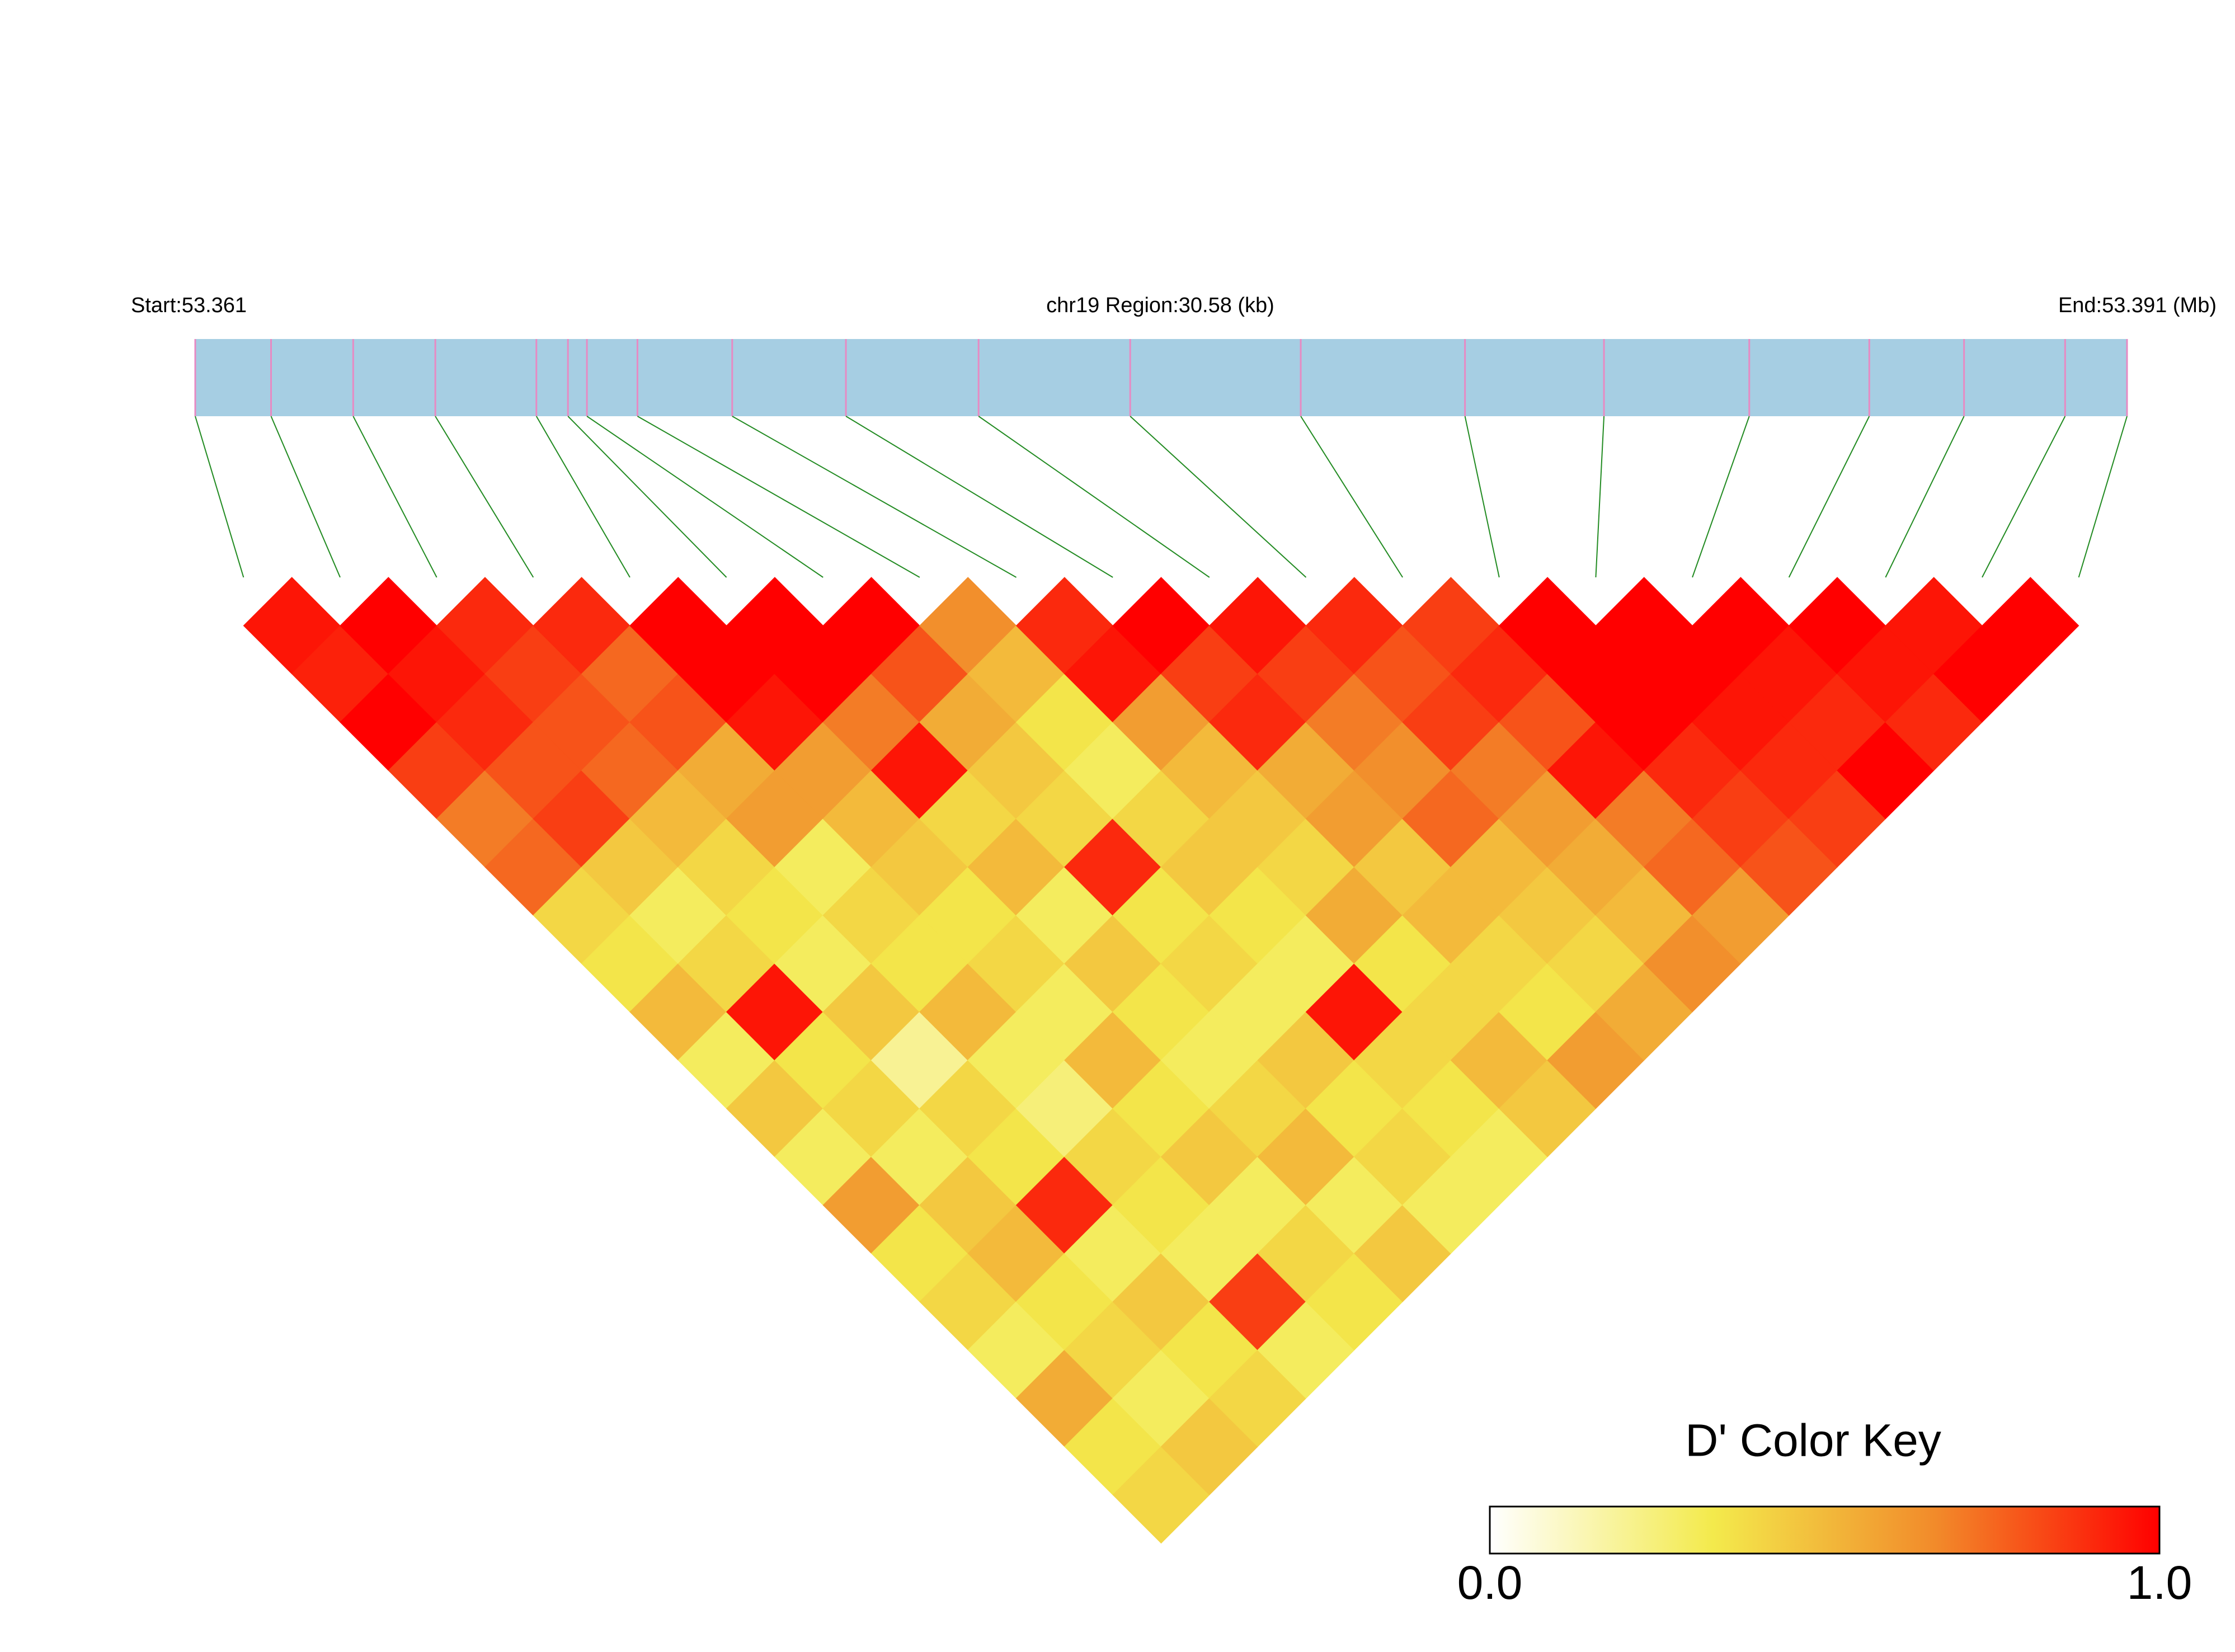 This screenshot has height=1652, width=2235. I want to click on track, so click(1161, 377).